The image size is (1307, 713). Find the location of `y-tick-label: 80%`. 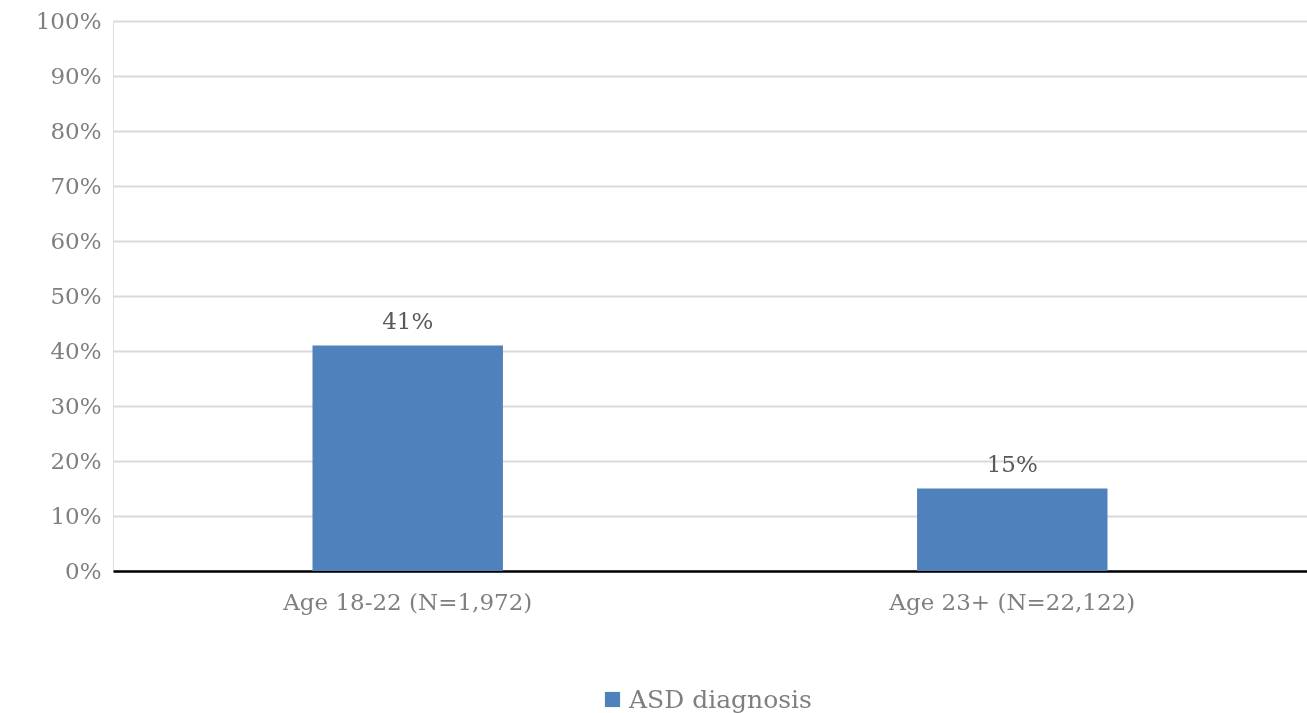

y-tick-label: 80% is located at coordinates (76, 130).